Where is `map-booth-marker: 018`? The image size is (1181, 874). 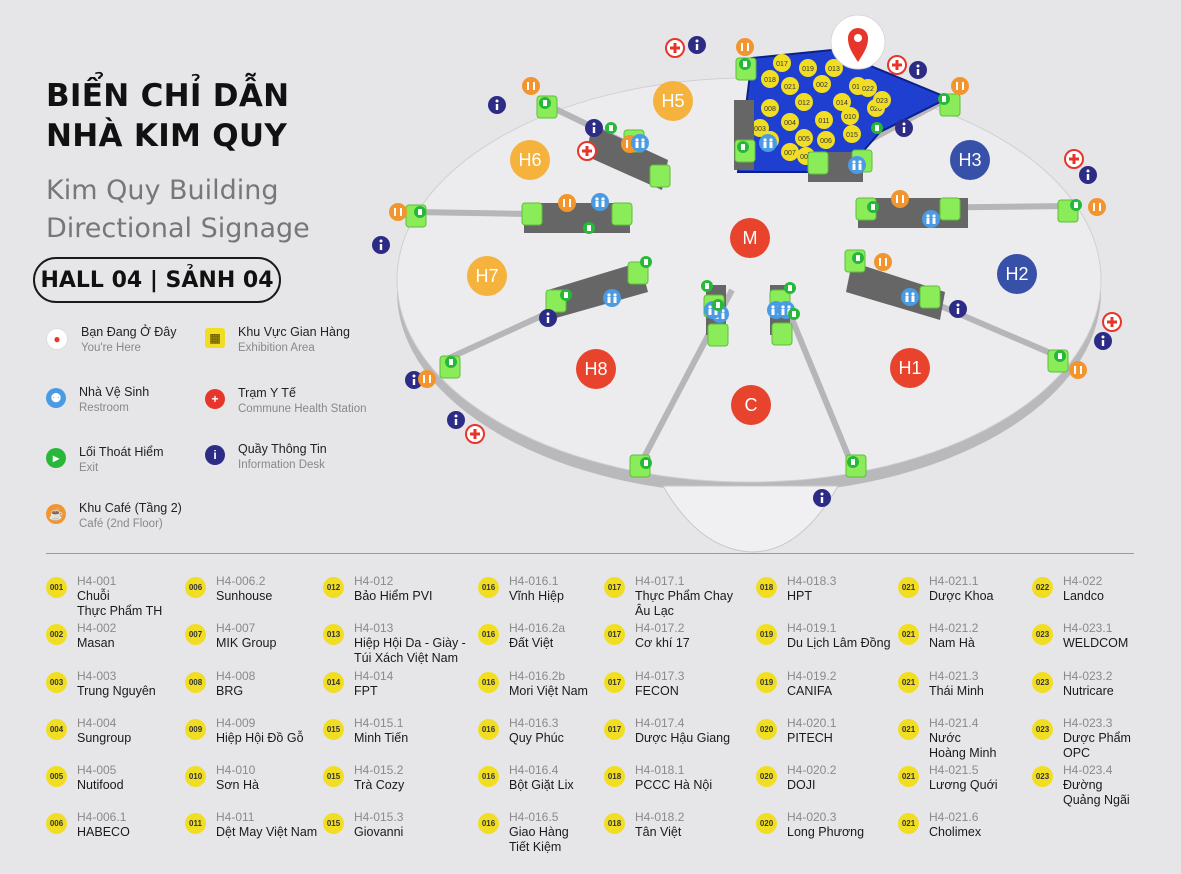 map-booth-marker: 018 is located at coordinates (770, 79).